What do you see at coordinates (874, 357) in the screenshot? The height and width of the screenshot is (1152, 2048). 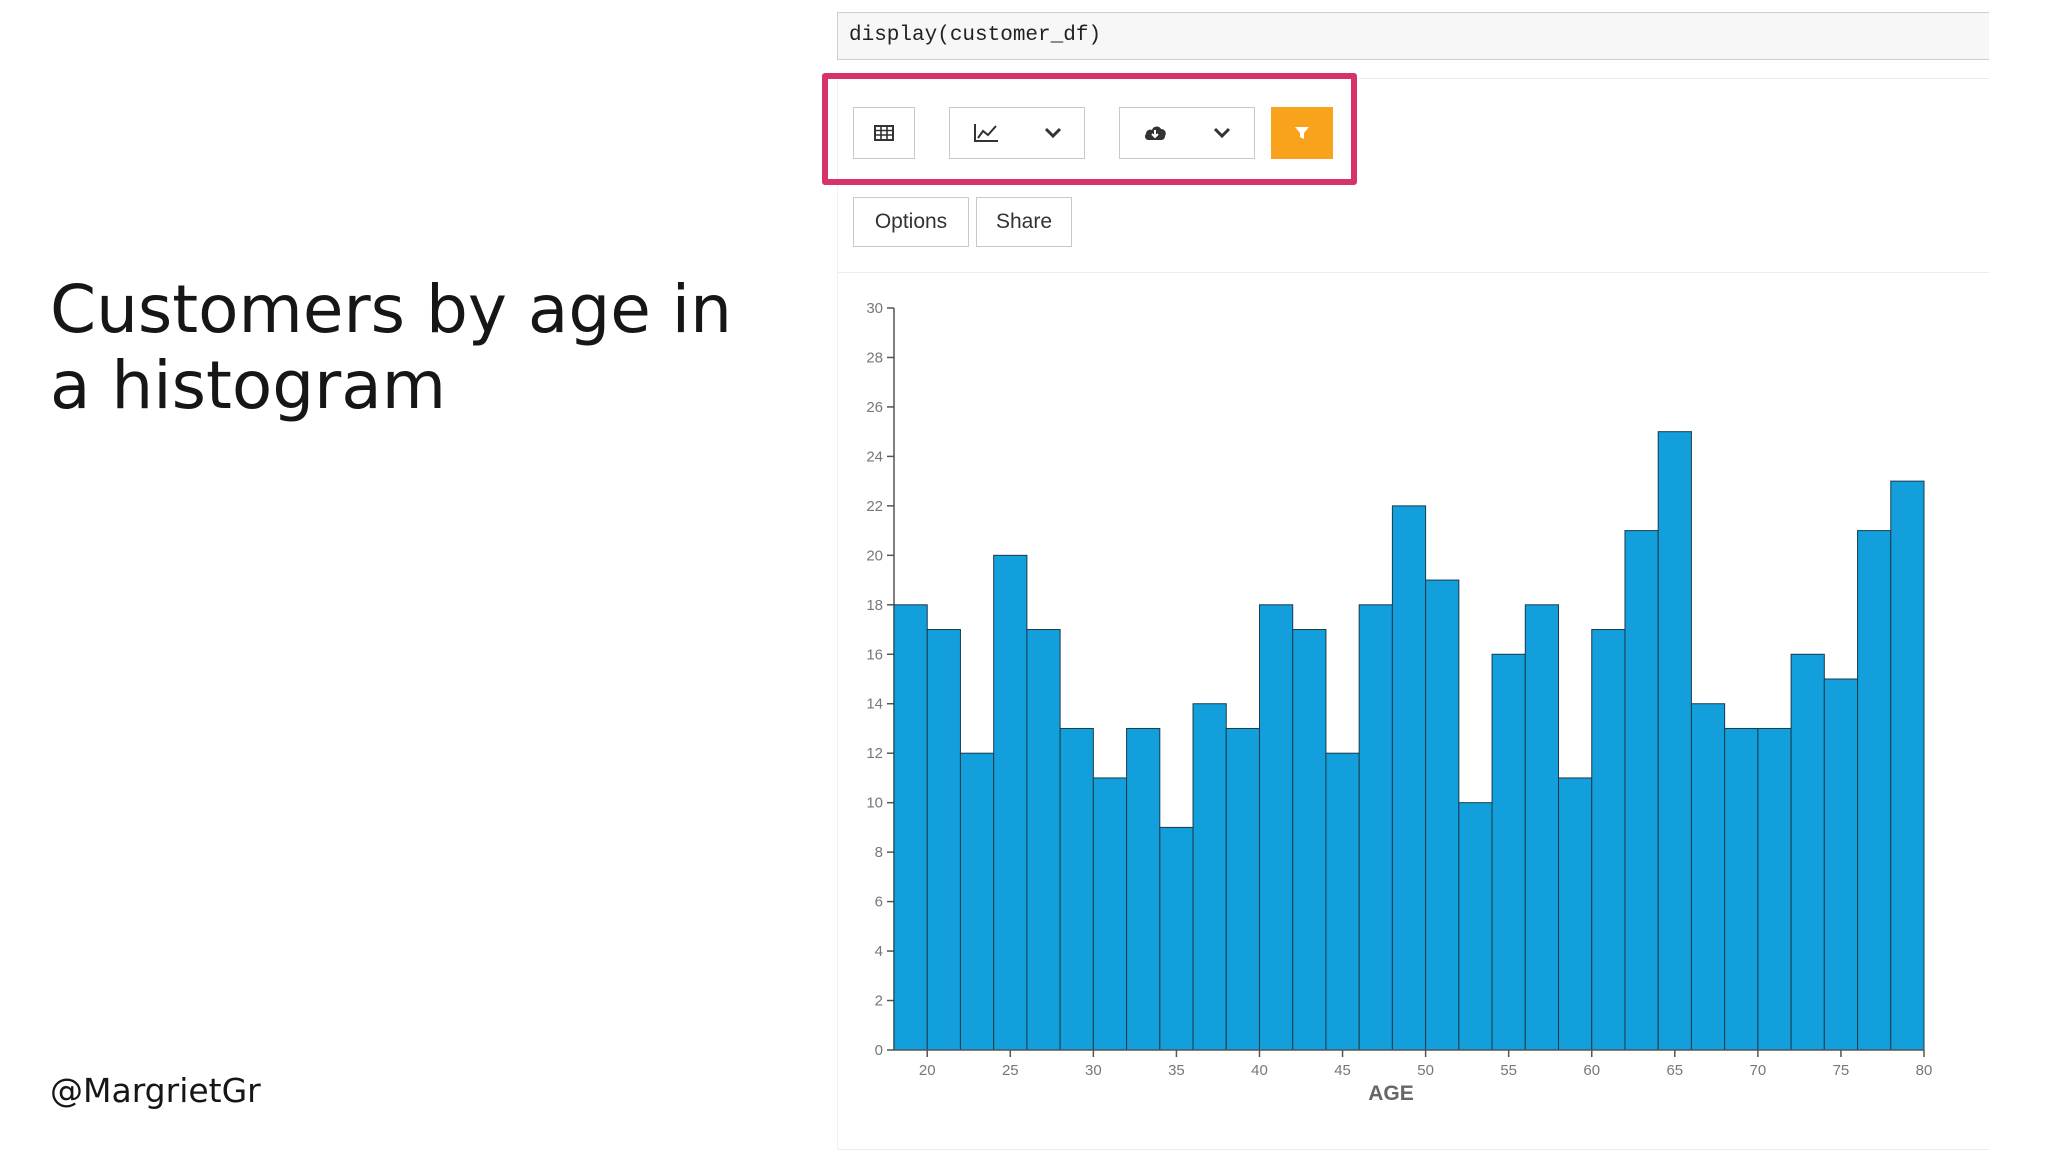 I see `y-tick-label: 28` at bounding box center [874, 357].